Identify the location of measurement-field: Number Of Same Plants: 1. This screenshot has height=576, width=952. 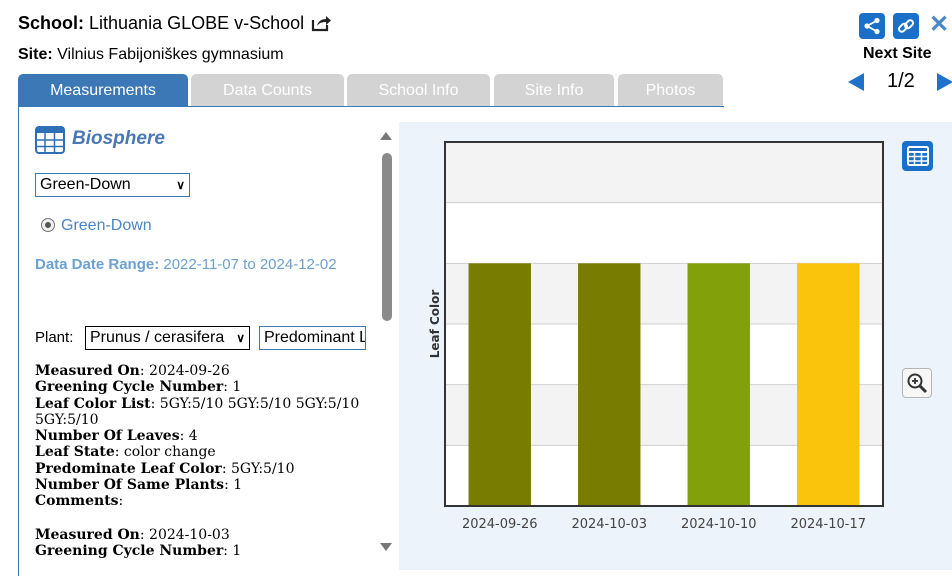
(139, 485).